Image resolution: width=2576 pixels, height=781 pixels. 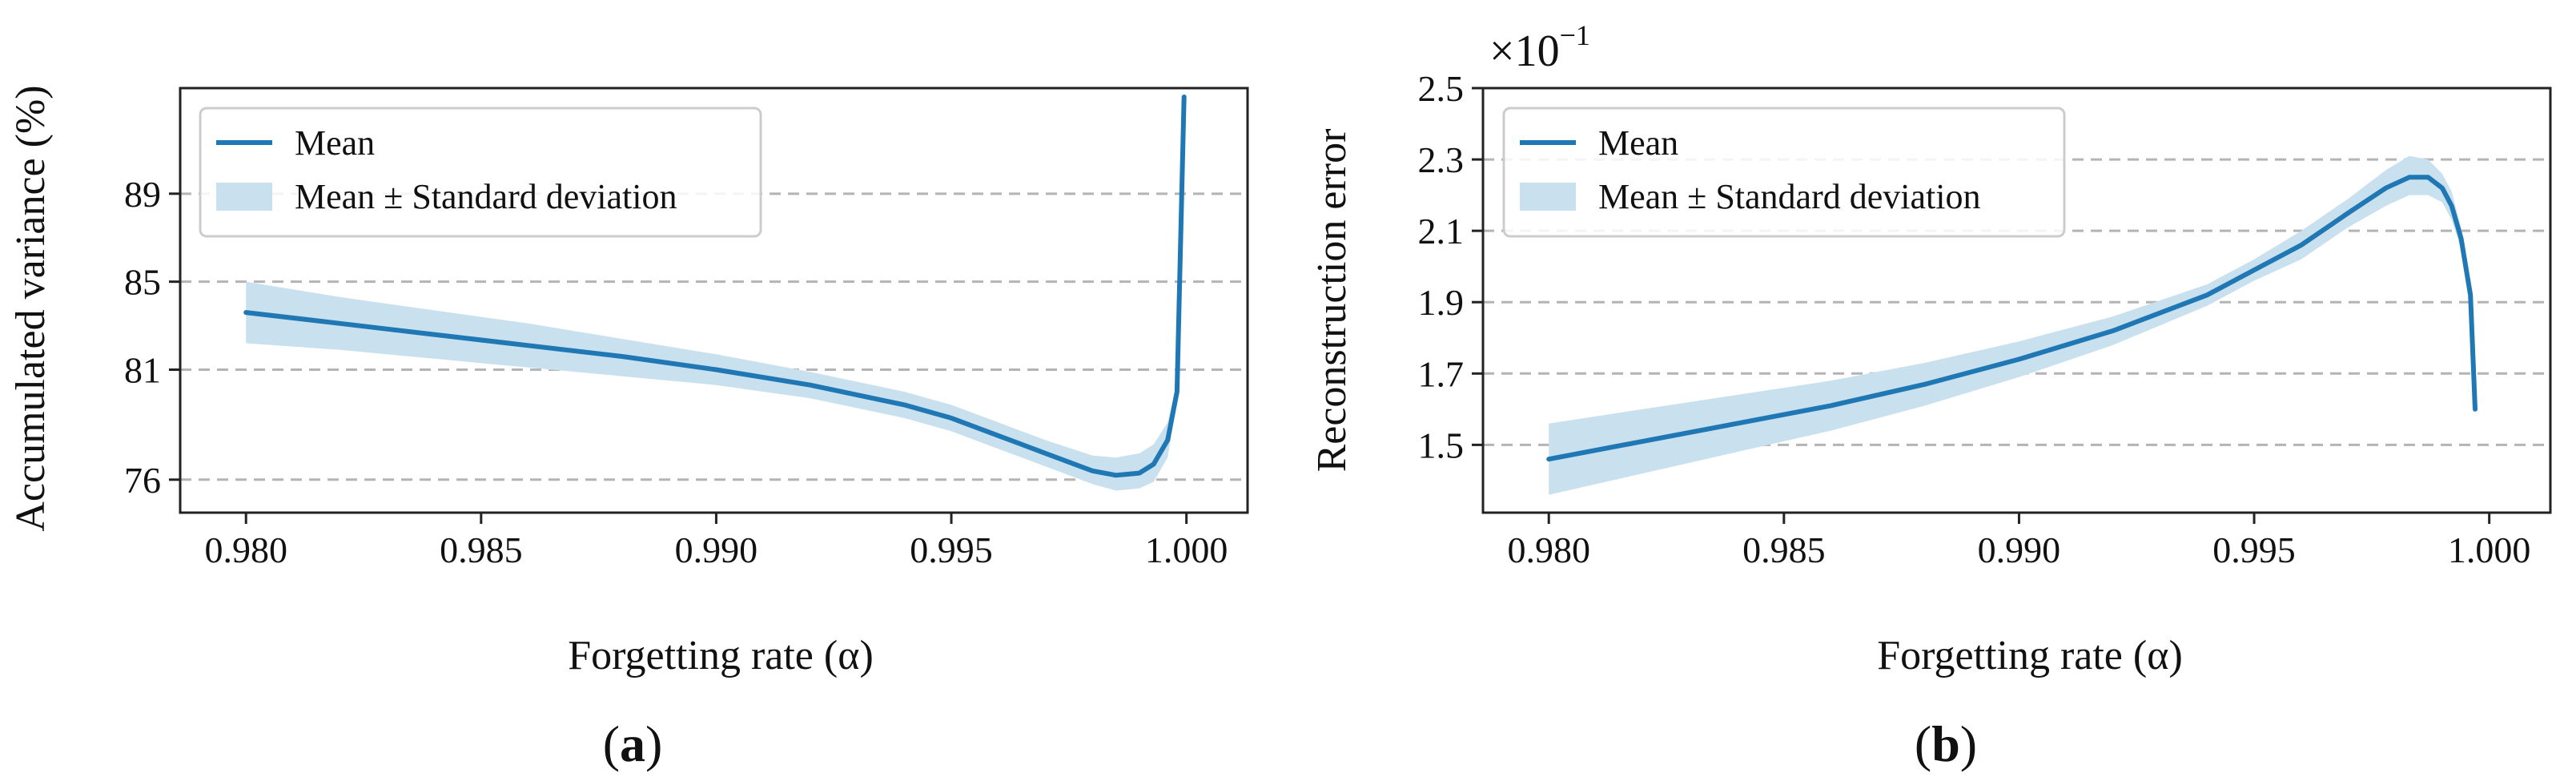 I want to click on chart-b-y-tick-label: 1.9, so click(x=1441, y=302).